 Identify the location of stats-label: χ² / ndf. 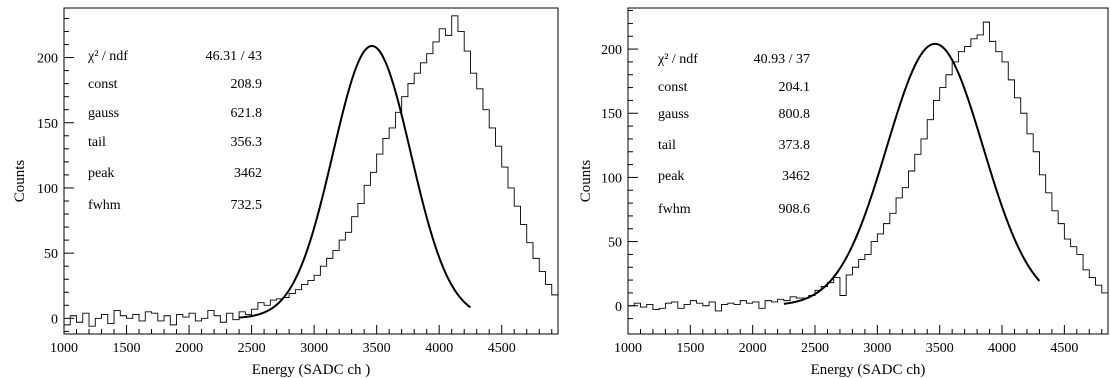
(107, 56).